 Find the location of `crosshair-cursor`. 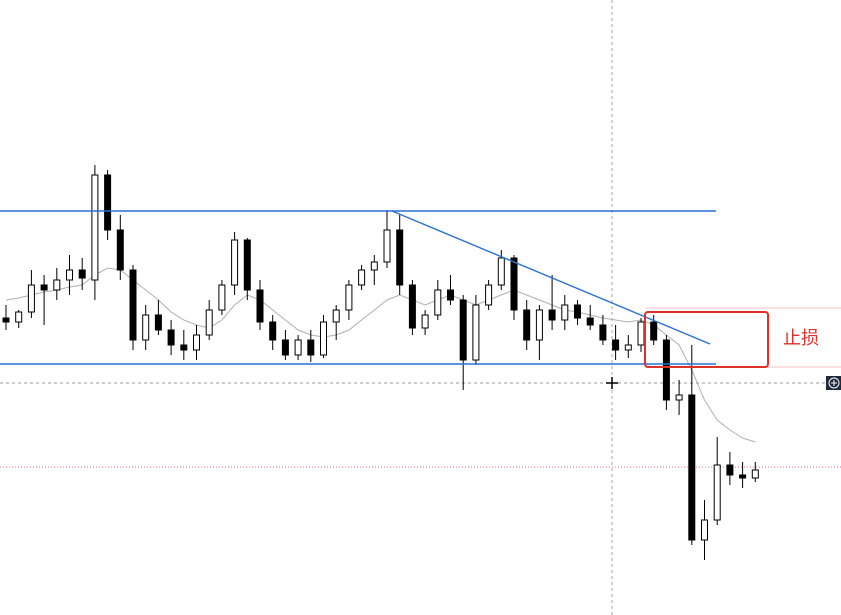

crosshair-cursor is located at coordinates (612, 383).